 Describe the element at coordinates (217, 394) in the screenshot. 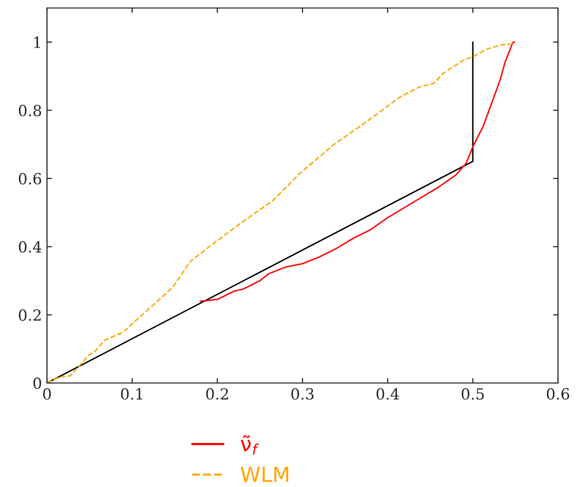

I see `x-tick-label: 0.2` at that location.